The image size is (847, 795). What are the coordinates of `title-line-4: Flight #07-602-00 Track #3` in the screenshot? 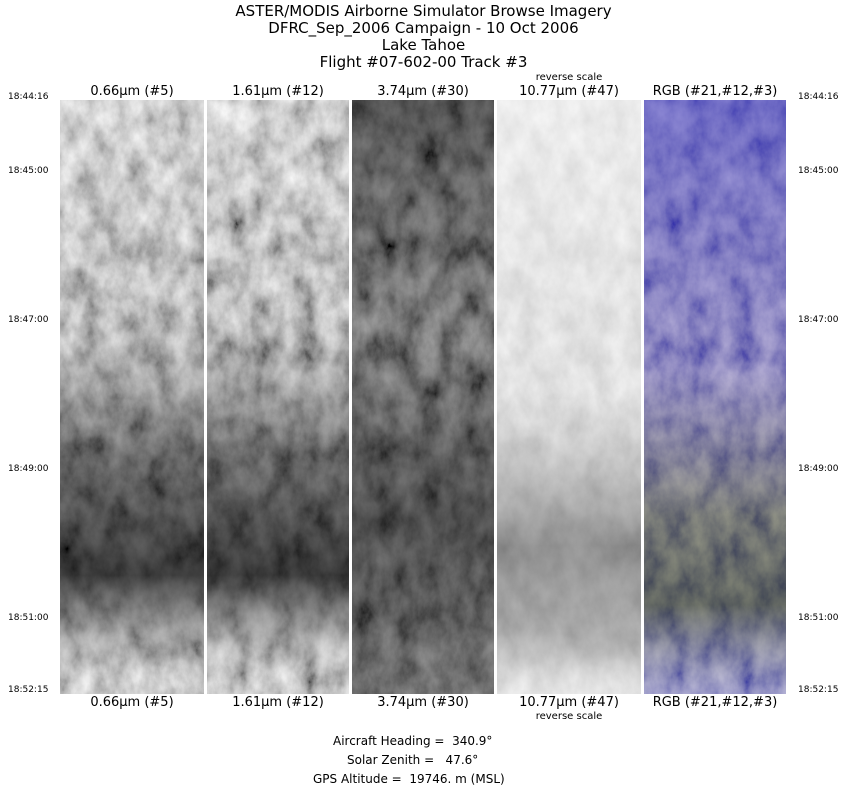 It's located at (423, 62).